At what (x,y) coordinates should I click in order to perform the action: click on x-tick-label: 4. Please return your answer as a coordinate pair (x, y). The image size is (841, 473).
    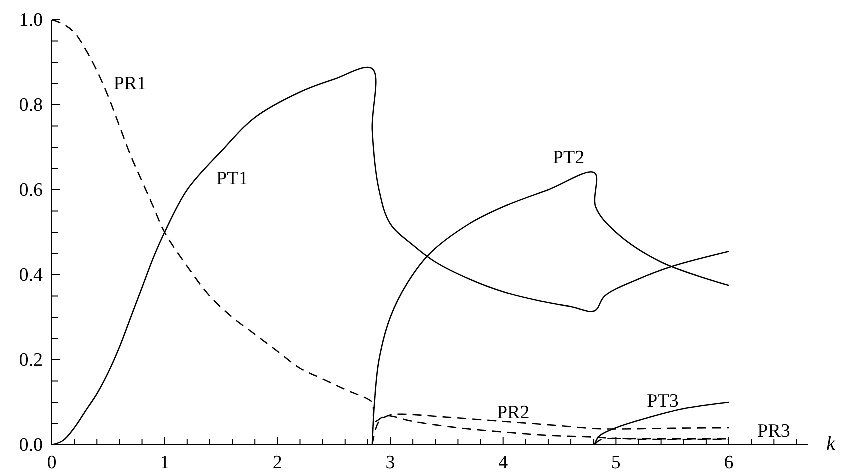
    Looking at the image, I should click on (503, 462).